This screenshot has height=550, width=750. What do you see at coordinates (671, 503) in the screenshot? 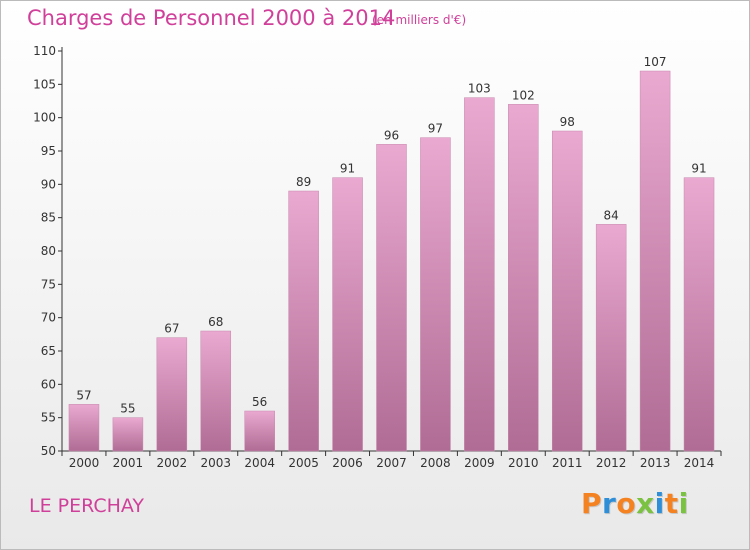
I see `logo-letter: t` at bounding box center [671, 503].